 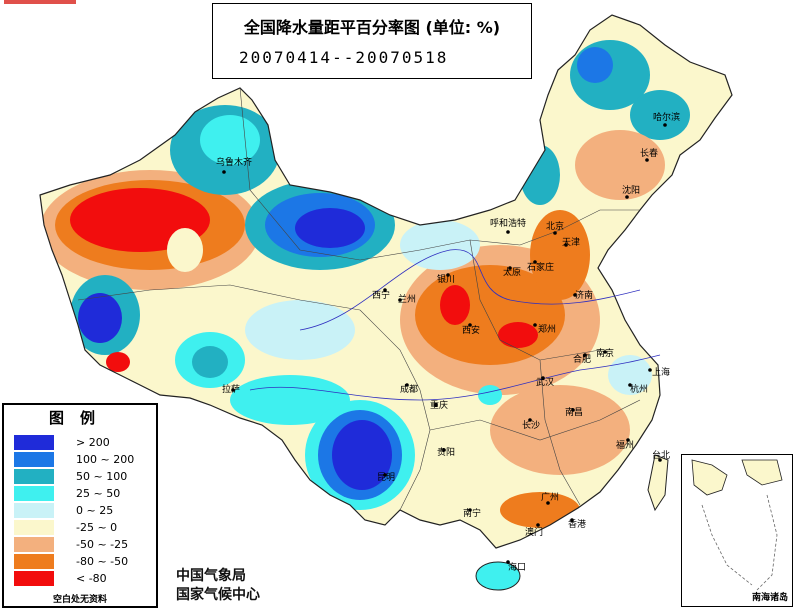 What do you see at coordinates (620, 165) in the screenshot?
I see `jilin-dry` at bounding box center [620, 165].